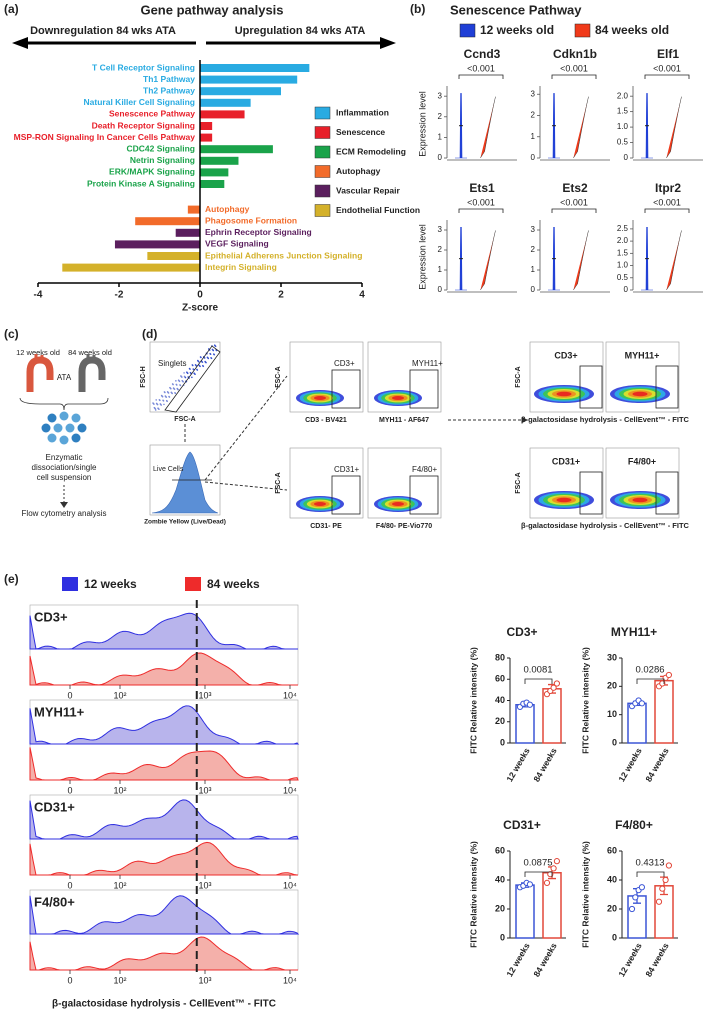  Describe the element at coordinates (64, 477) in the screenshot. I see `step-label: cell suspension` at that location.